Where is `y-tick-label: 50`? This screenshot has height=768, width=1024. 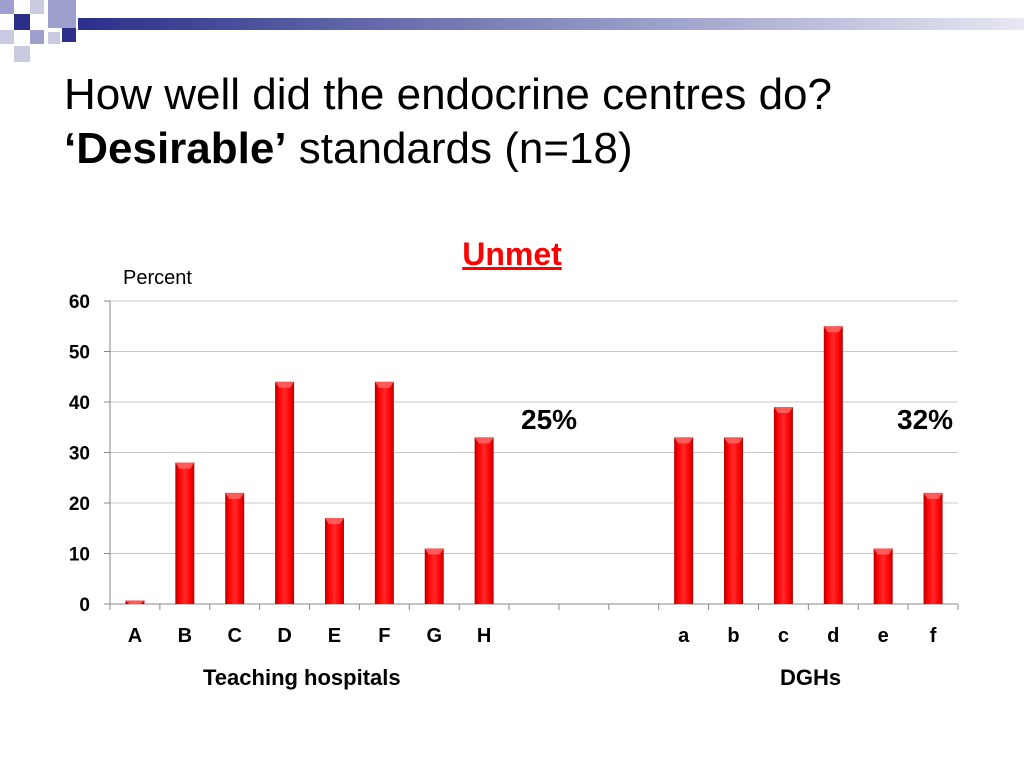 y-tick-label: 50 is located at coordinates (79, 353).